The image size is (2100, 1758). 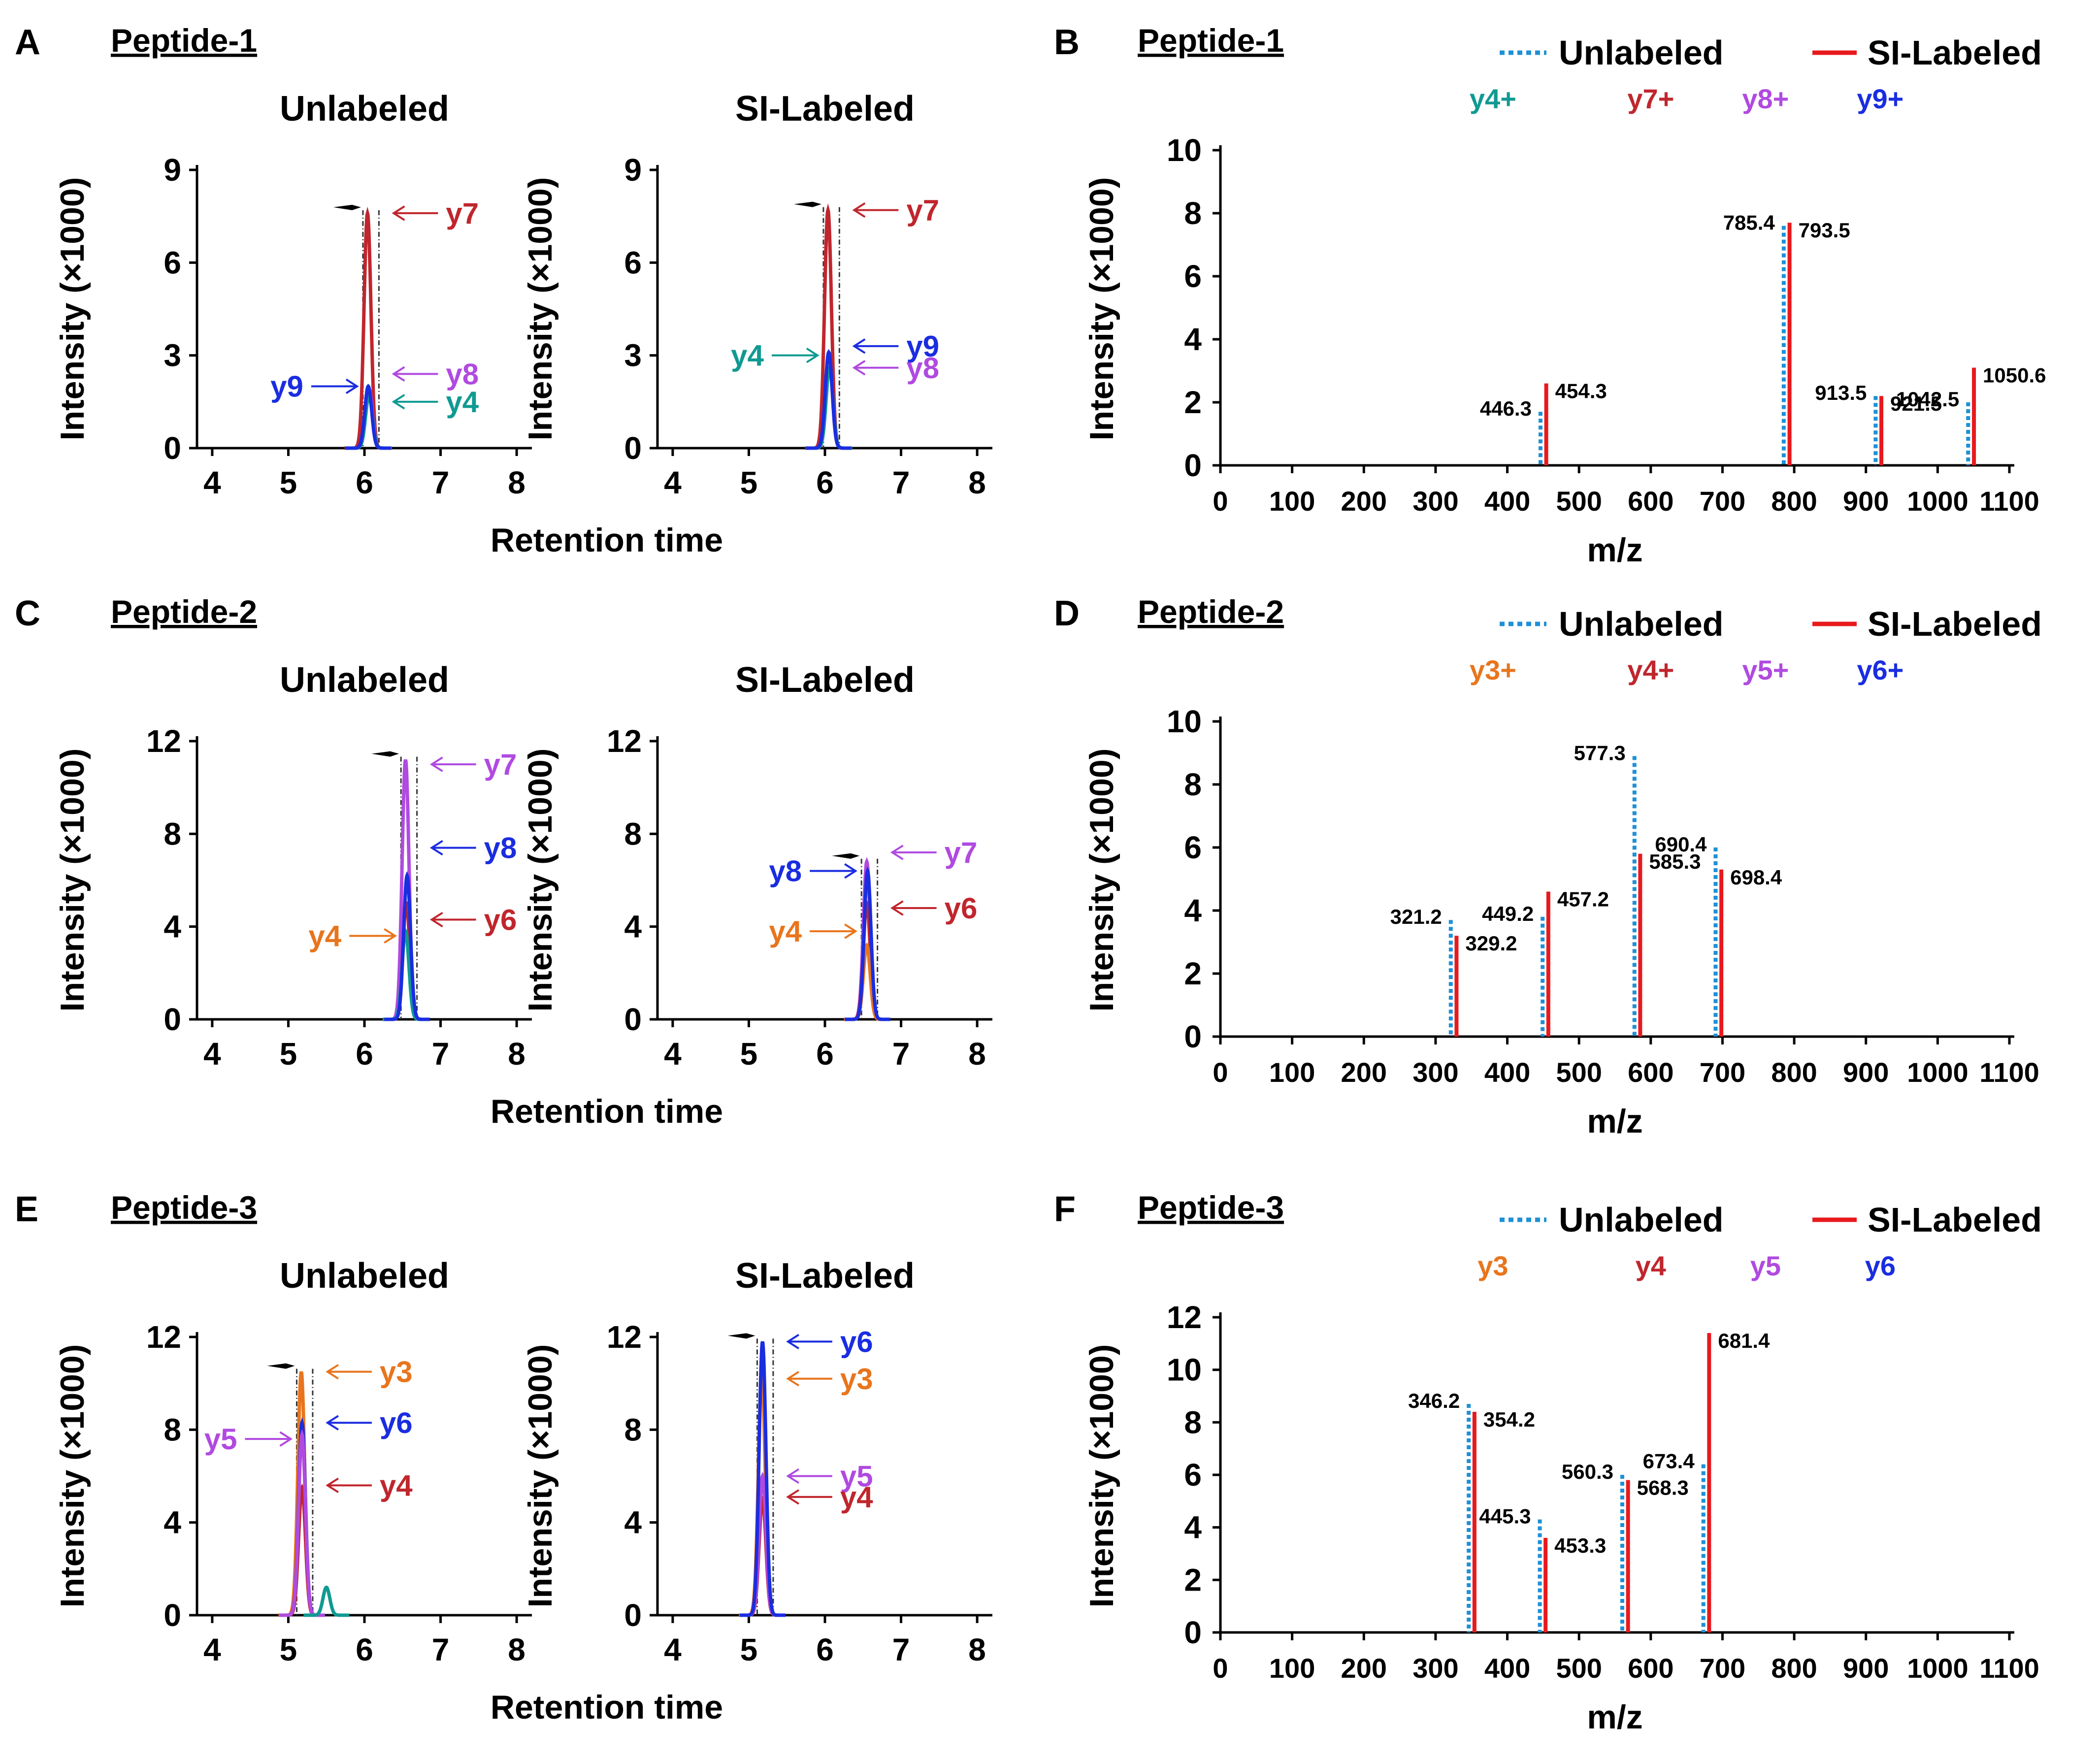 I want to click on peak-mz-label: 321.2, so click(x=1416, y=916).